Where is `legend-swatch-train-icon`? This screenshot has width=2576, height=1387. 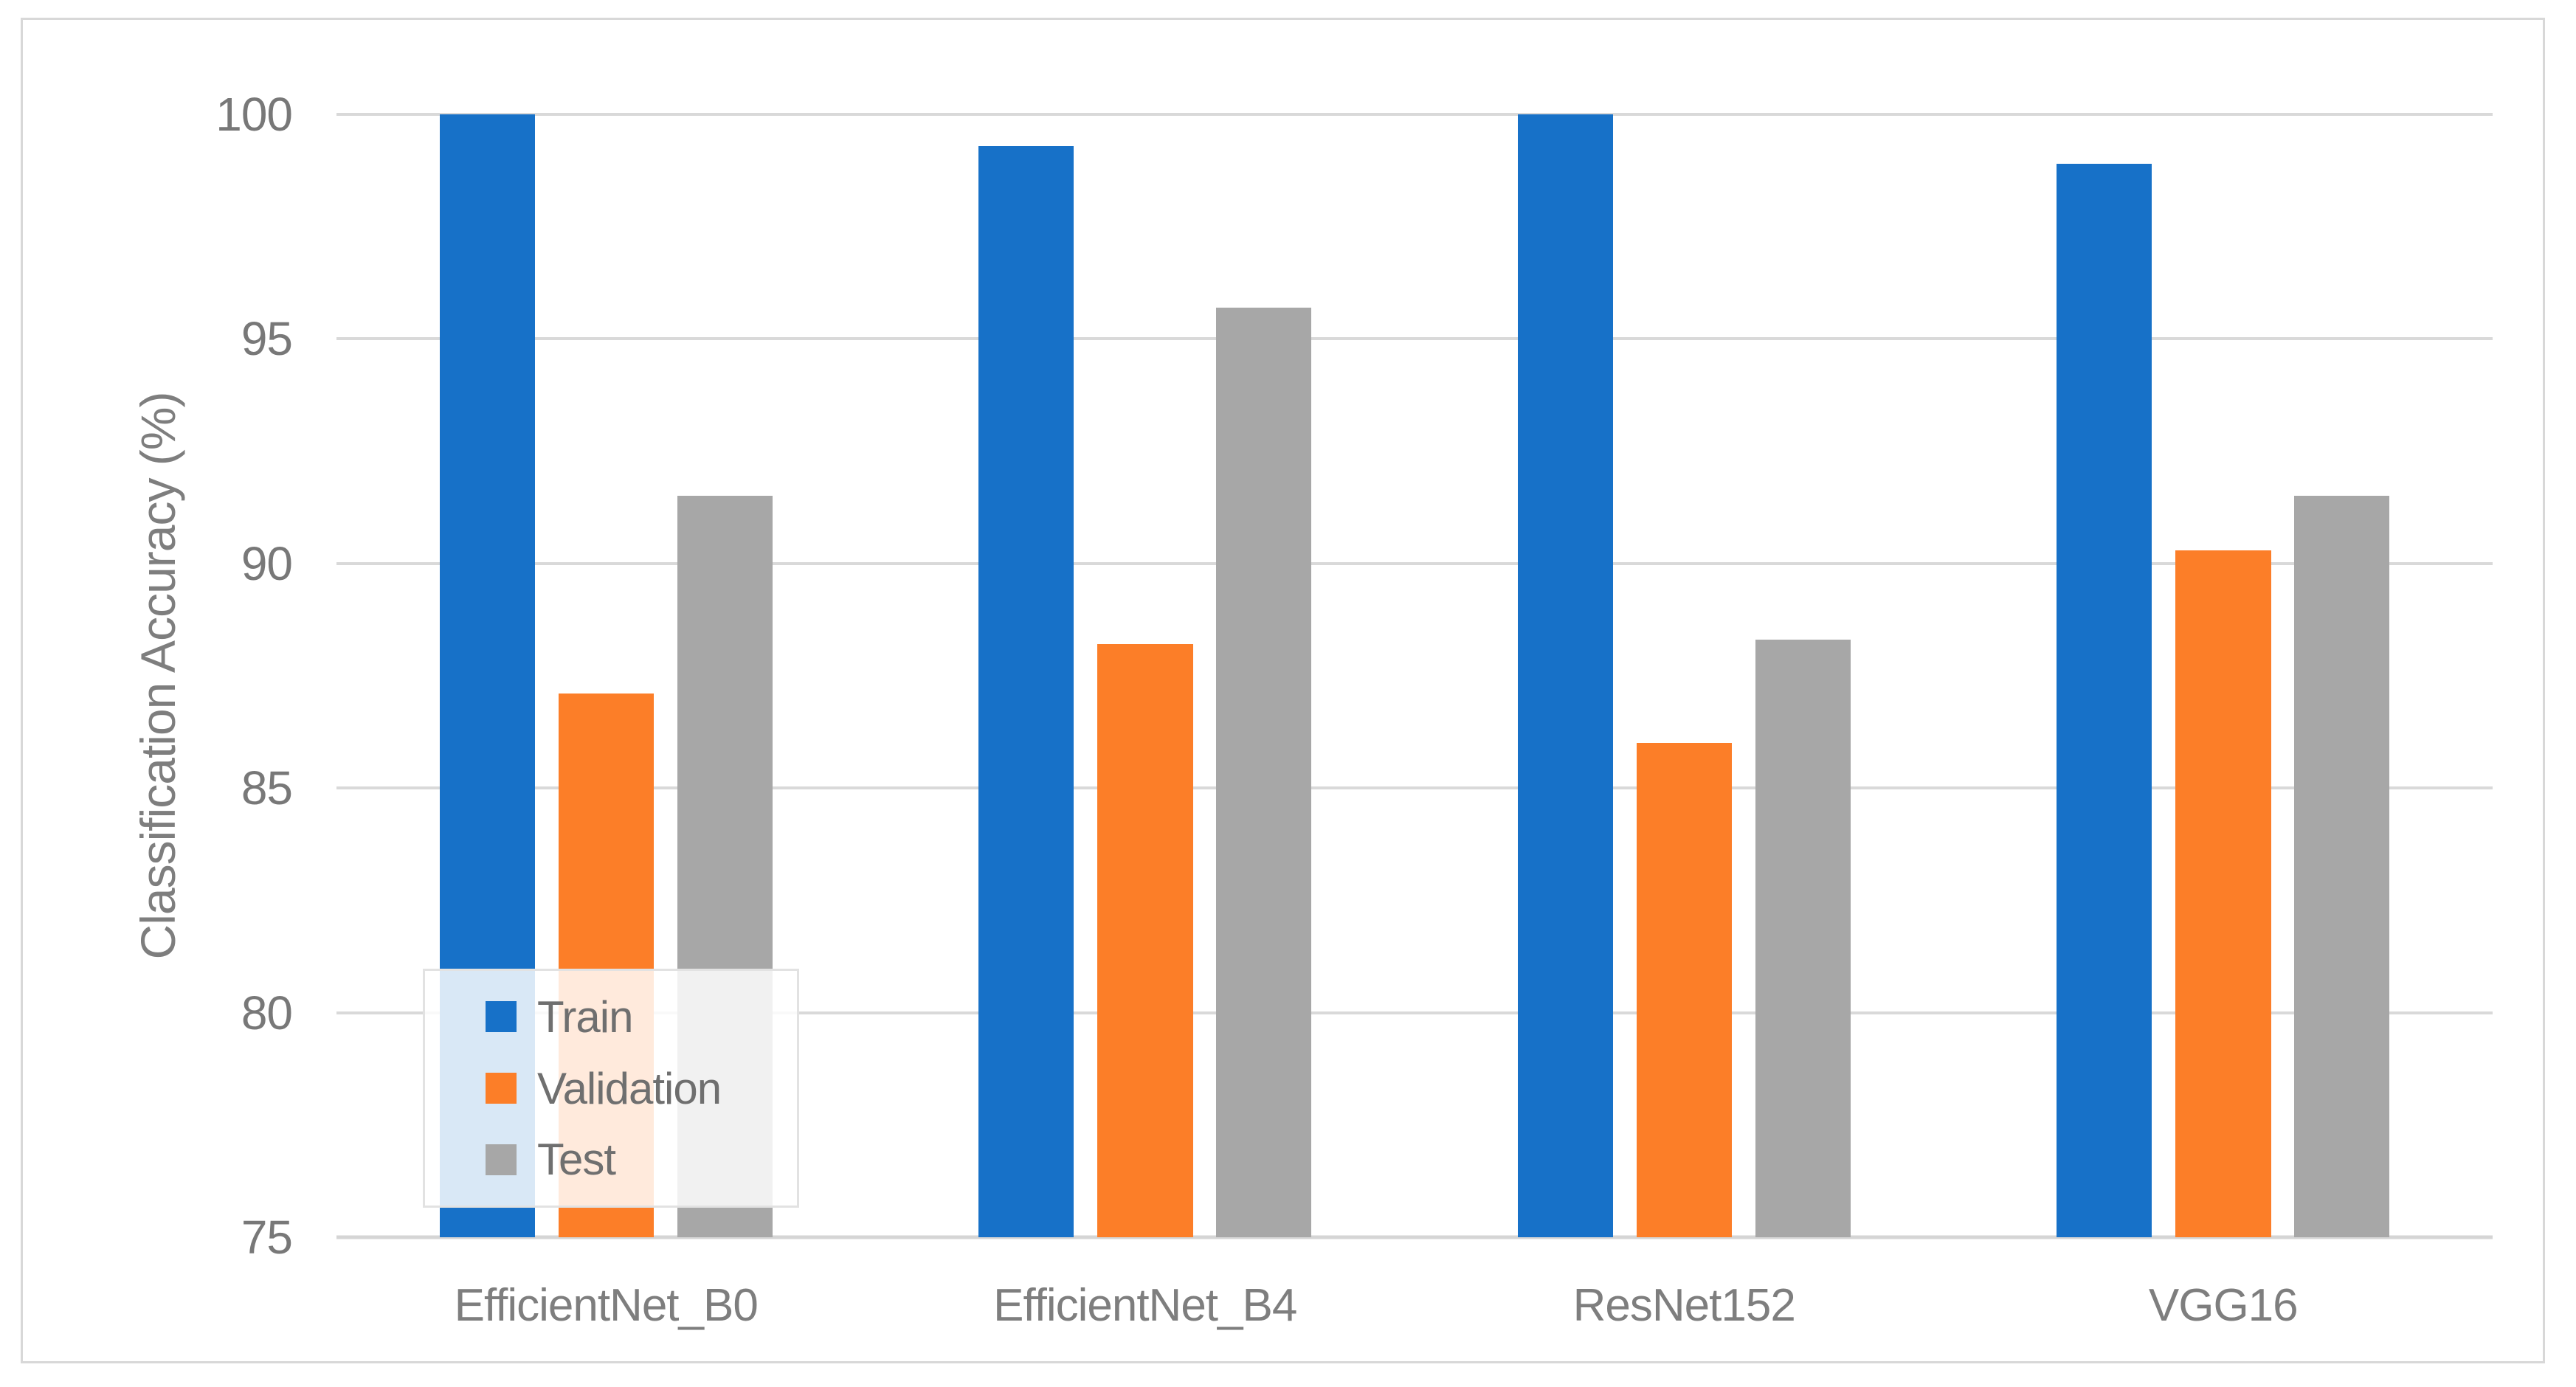
legend-swatch-train-icon is located at coordinates (502, 1017).